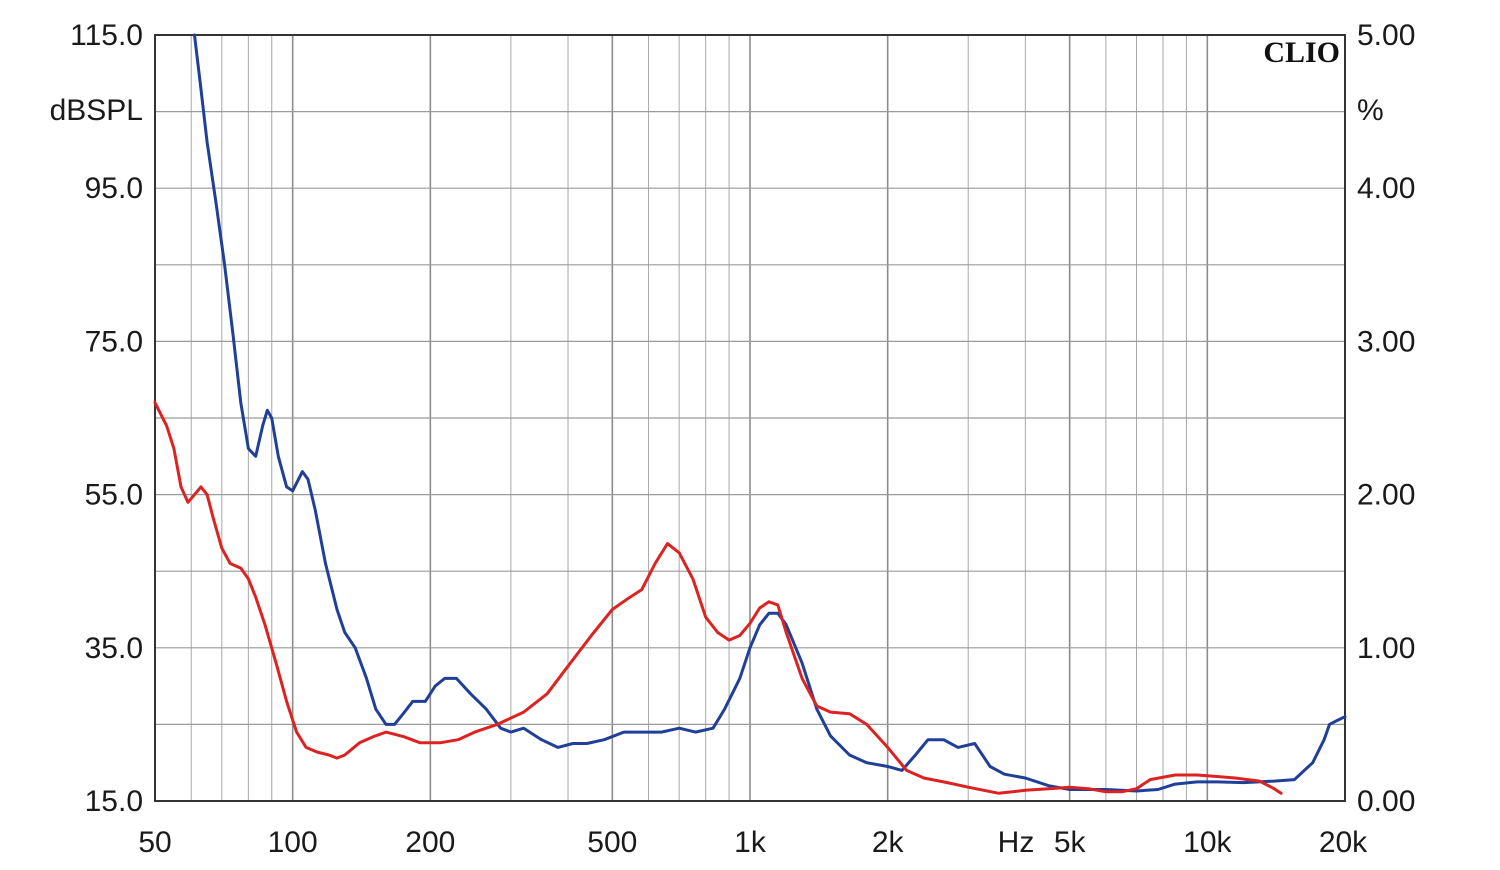 The width and height of the screenshot is (1500, 870). Describe the element at coordinates (114, 648) in the screenshot. I see `y-left-tick-label: 35.0` at that location.